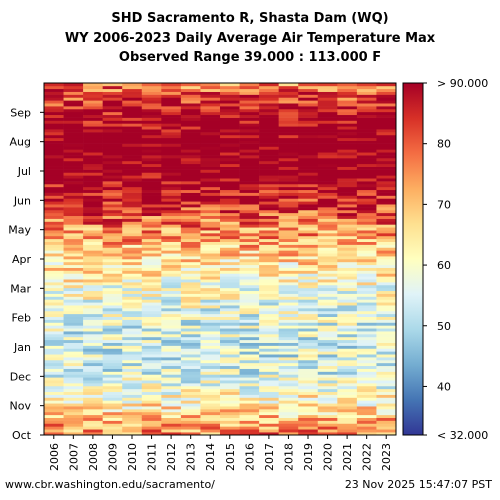  Describe the element at coordinates (308, 457) in the screenshot. I see `x-tick-label: 2019` at that location.